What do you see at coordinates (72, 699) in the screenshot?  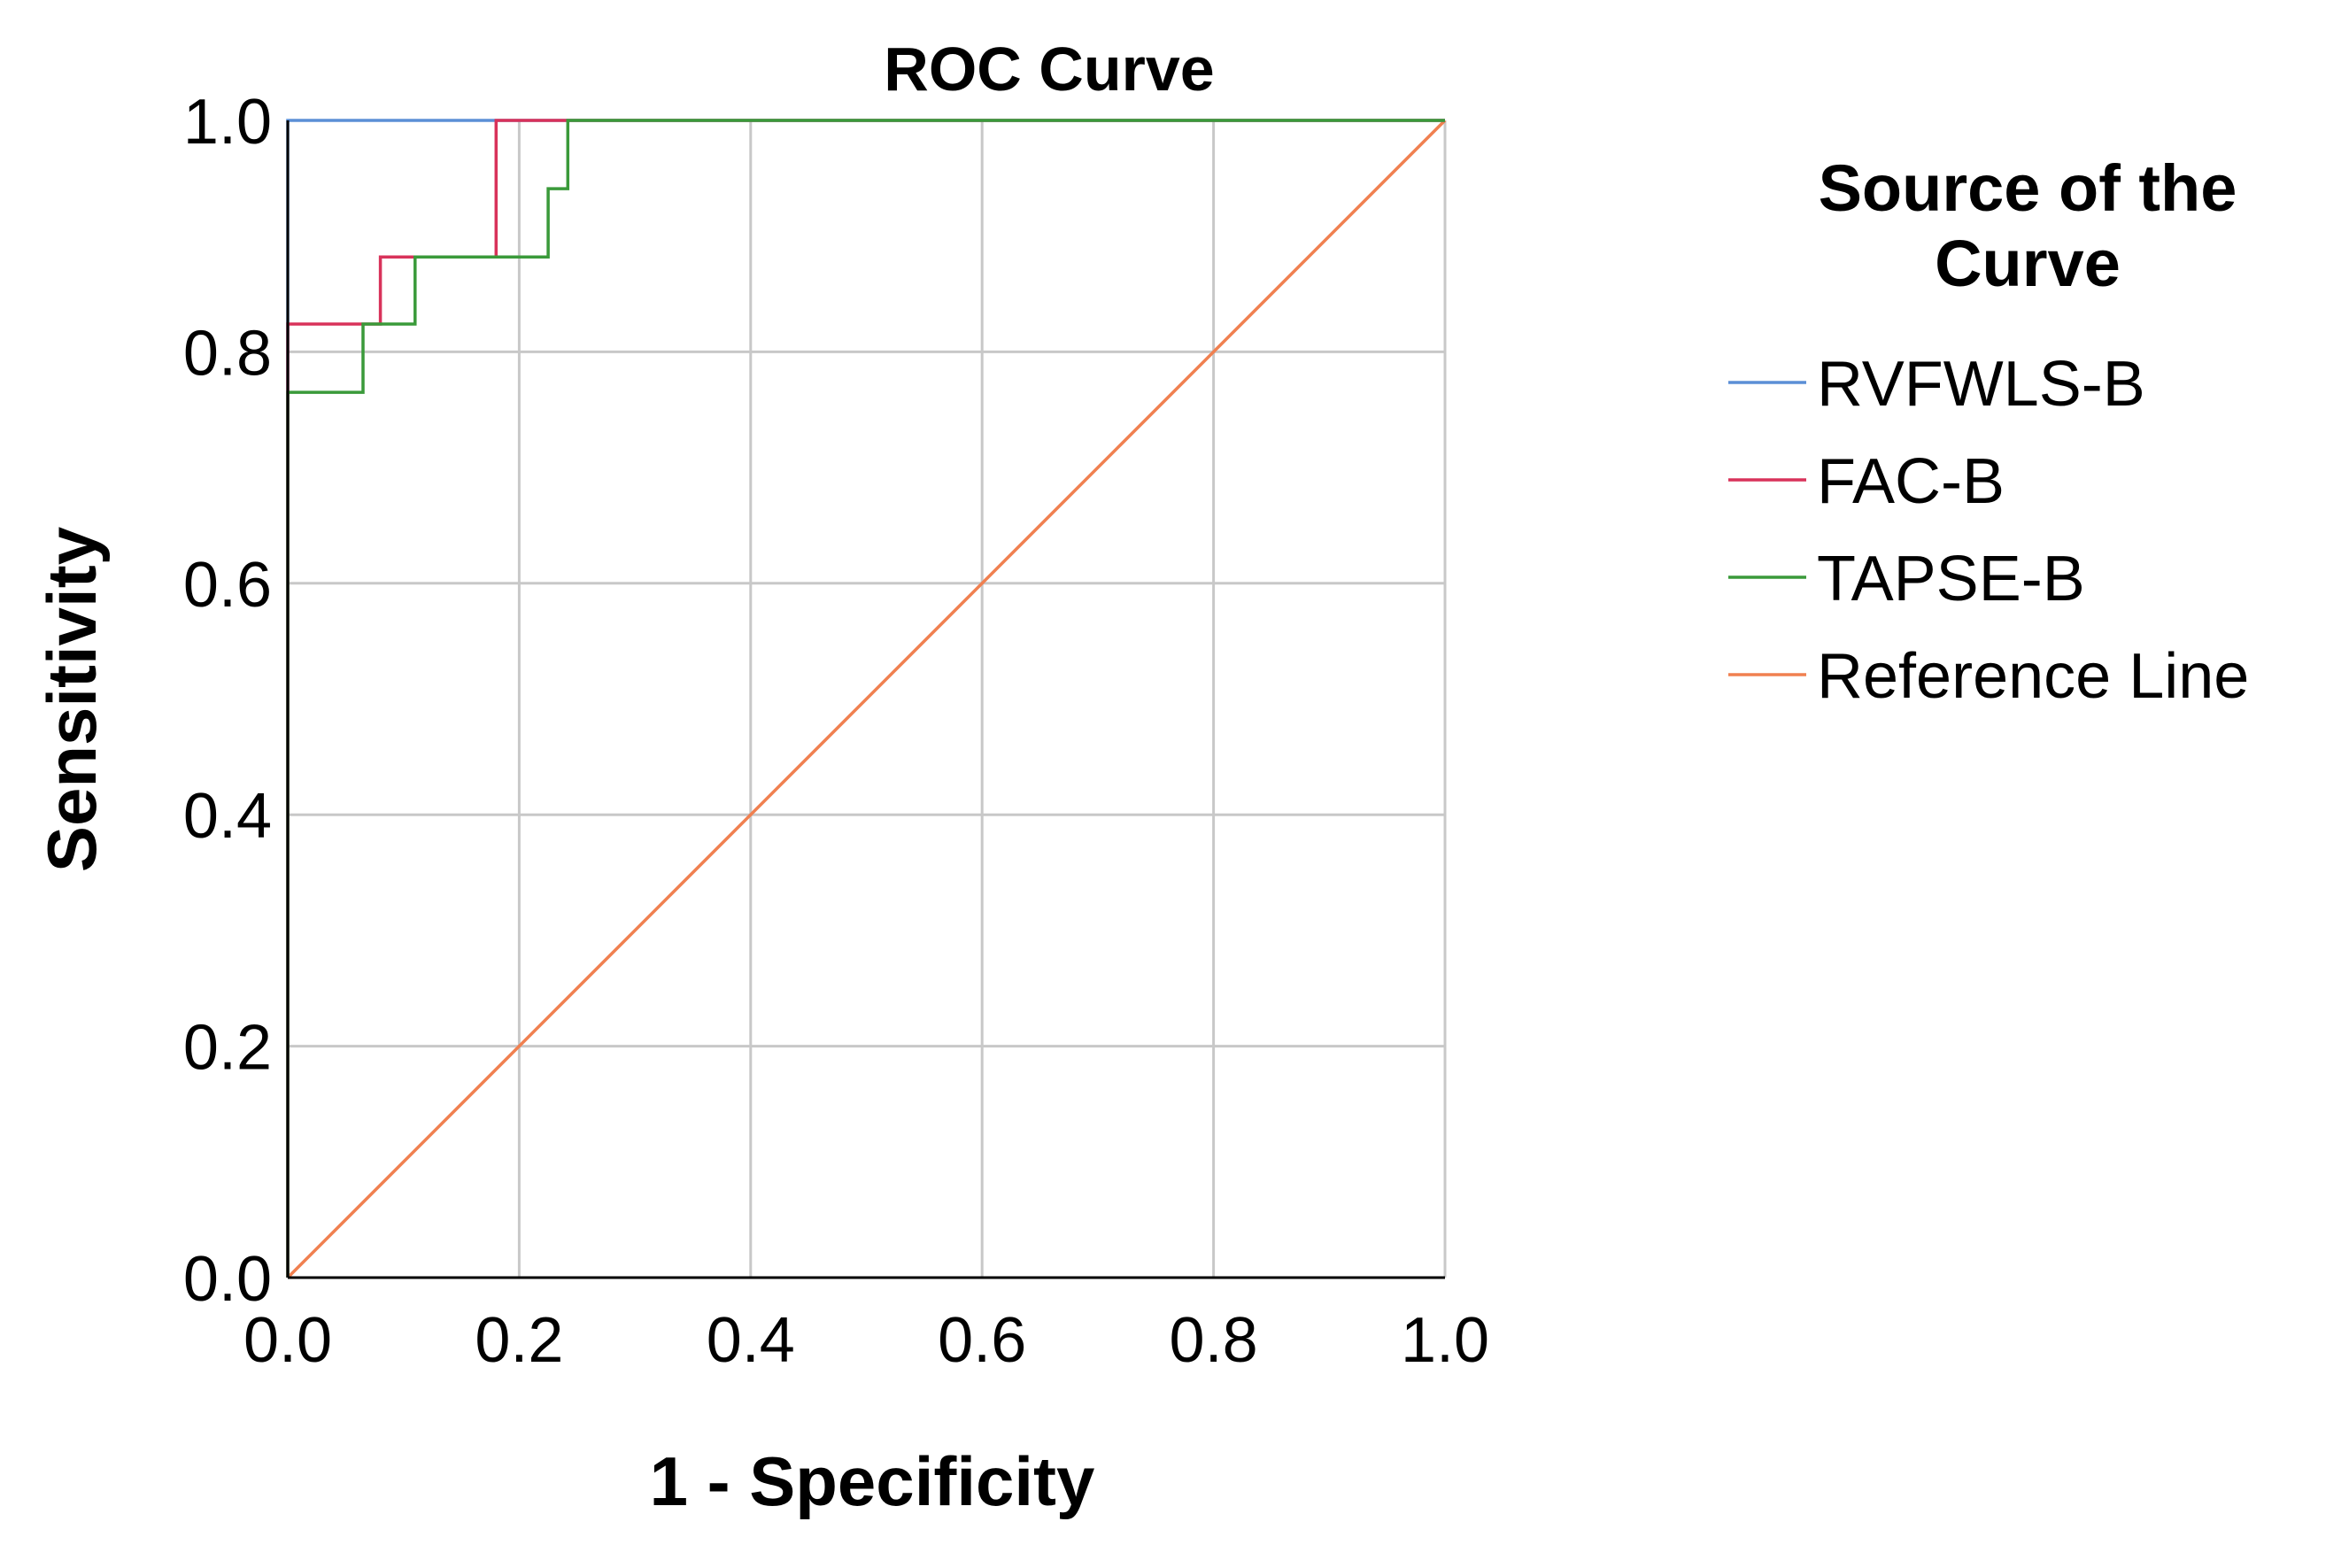 I see `y-axis-label: Sensitivity` at bounding box center [72, 699].